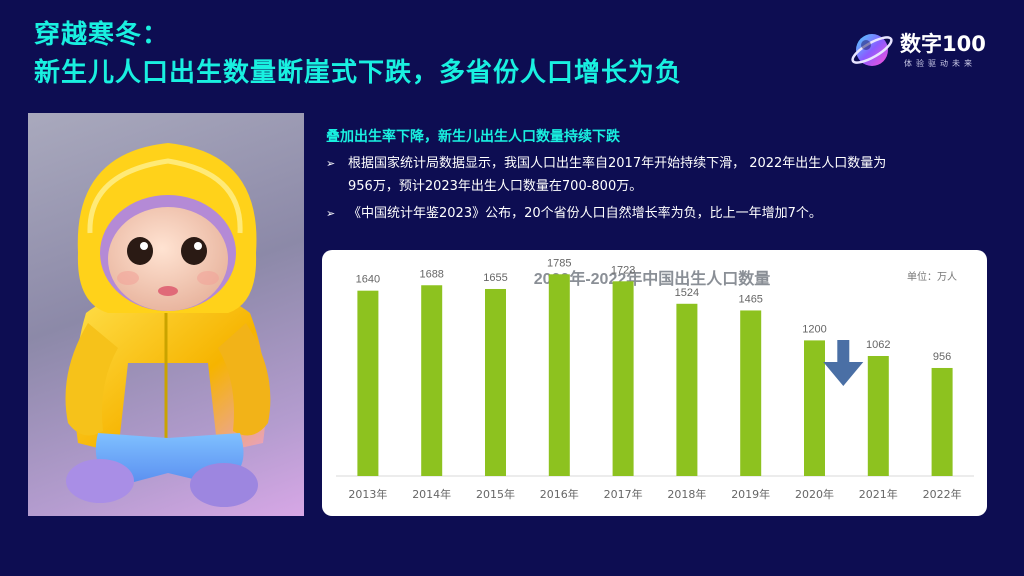  What do you see at coordinates (942, 494) in the screenshot?
I see `x-tick-label: 2022年` at bounding box center [942, 494].